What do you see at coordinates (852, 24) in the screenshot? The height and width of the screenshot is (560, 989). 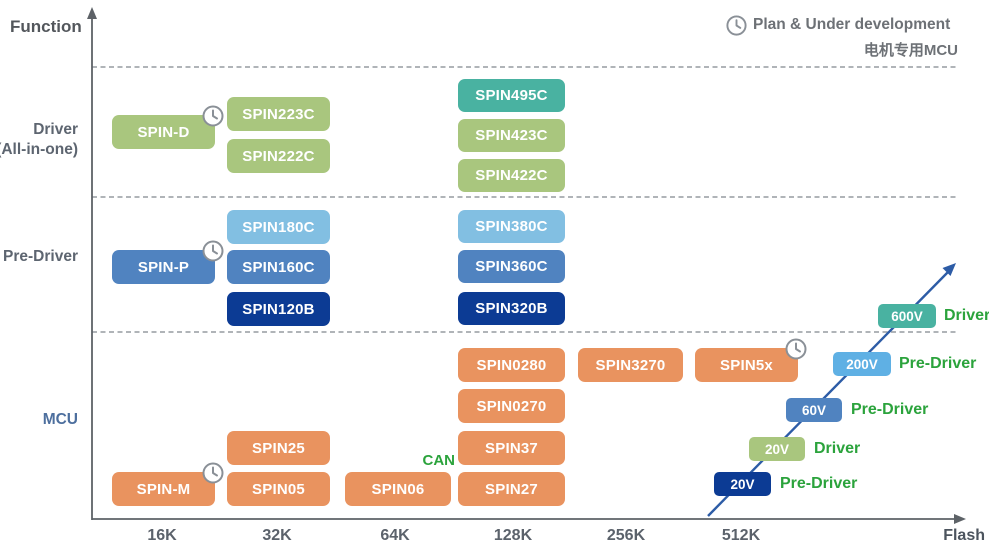 I see `legend-plan-label: Plan & Under development` at bounding box center [852, 24].